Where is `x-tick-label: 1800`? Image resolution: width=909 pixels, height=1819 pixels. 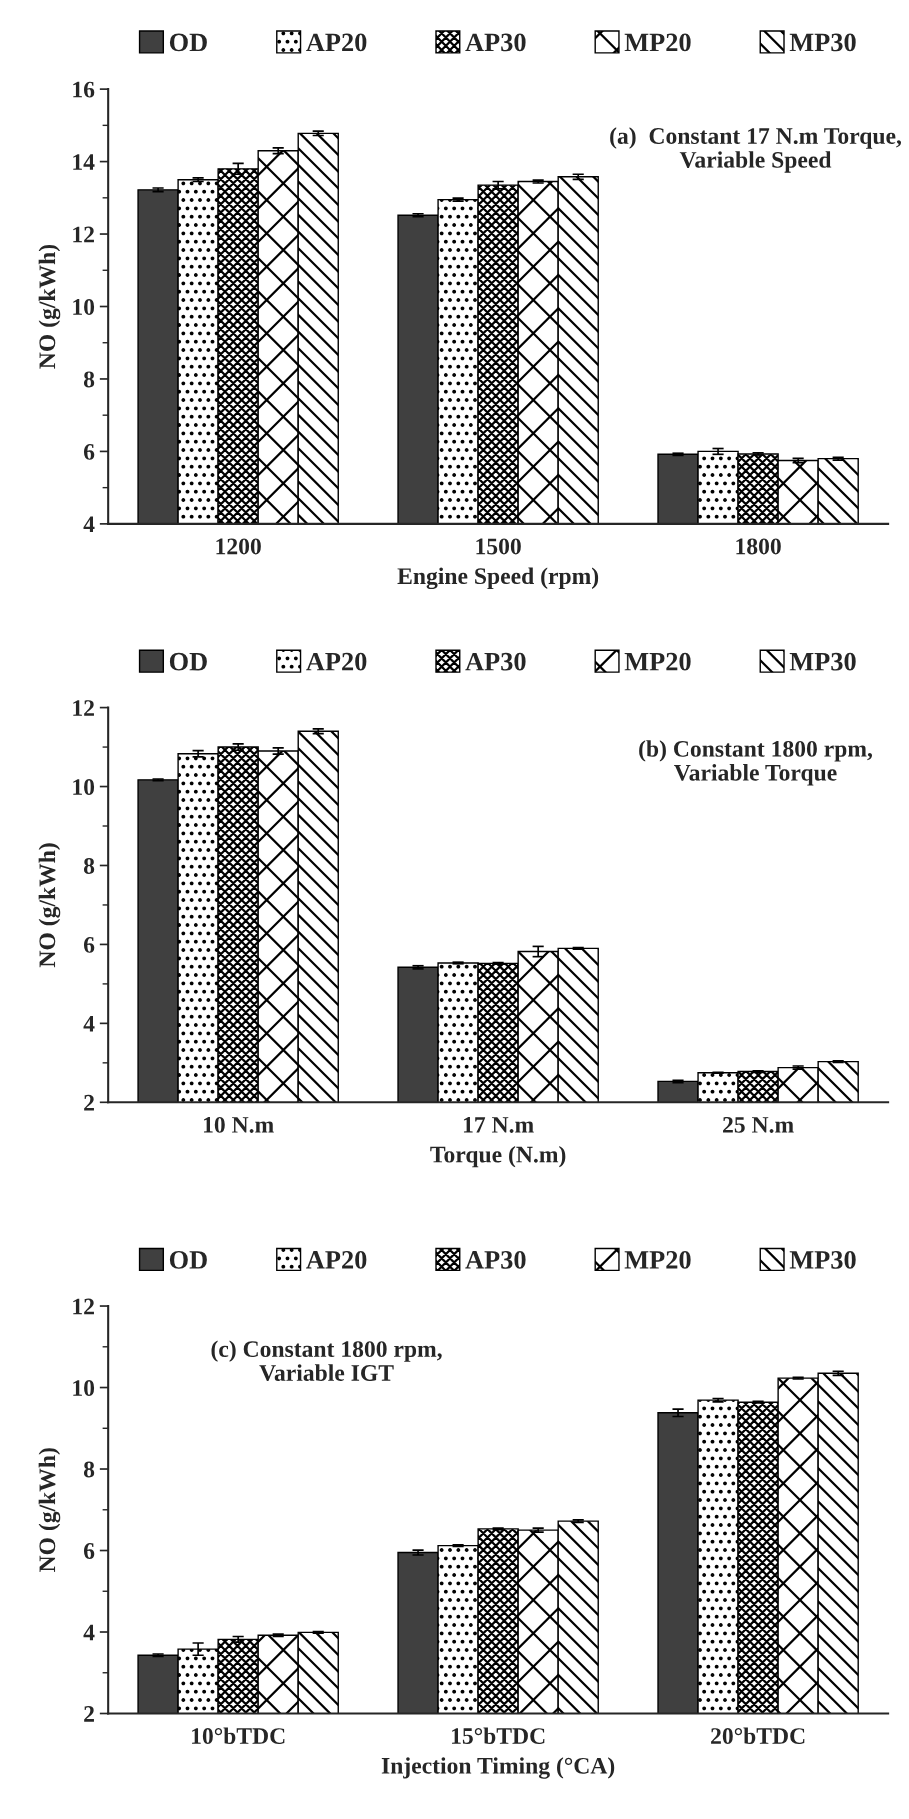
x-tick-label: 1800 is located at coordinates (758, 546).